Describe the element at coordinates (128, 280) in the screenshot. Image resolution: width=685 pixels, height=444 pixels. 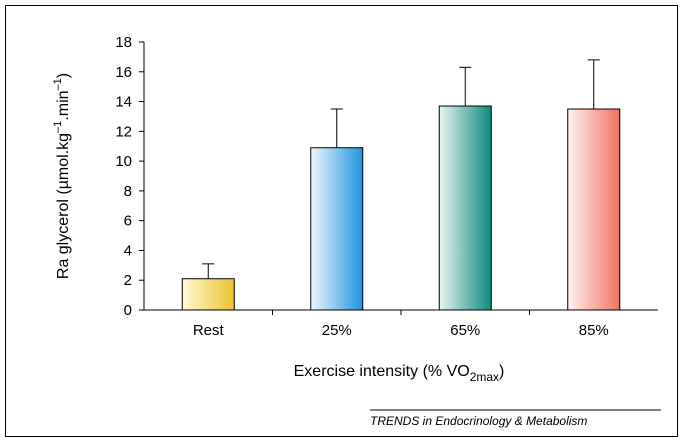
I see `y-tick-label: 2` at that location.